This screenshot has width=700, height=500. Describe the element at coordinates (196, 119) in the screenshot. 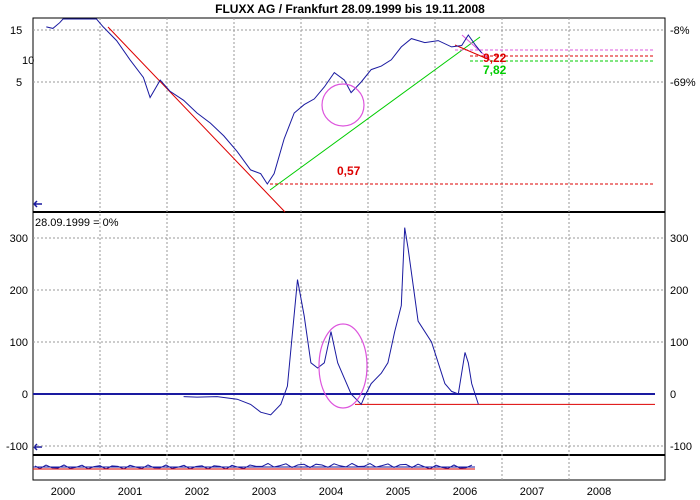

I see `resistance-trendline` at that location.